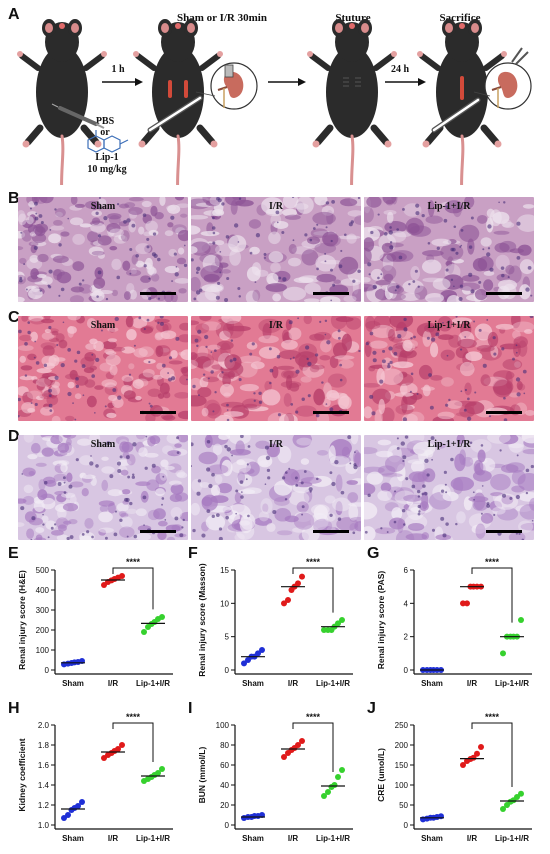 The height and width of the screenshot is (854, 550). Describe the element at coordinates (107, 169) in the screenshot. I see `treatment-dose: 10 mg/kg` at that location.